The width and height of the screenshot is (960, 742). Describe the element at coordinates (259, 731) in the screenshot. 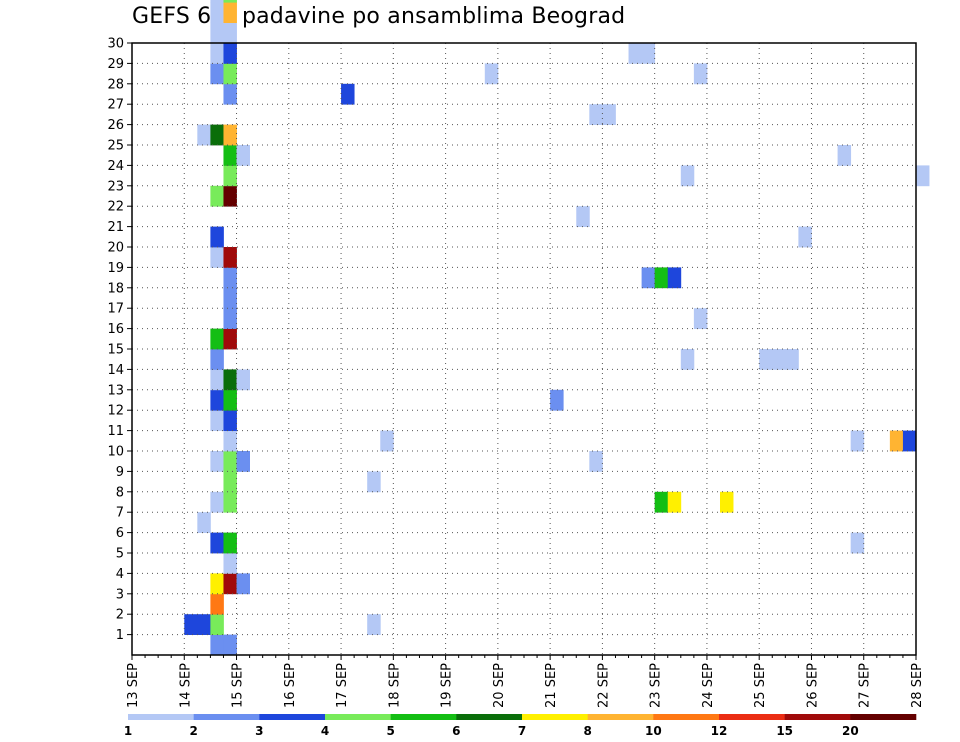

I see `colorbar-label: 3` at that location.